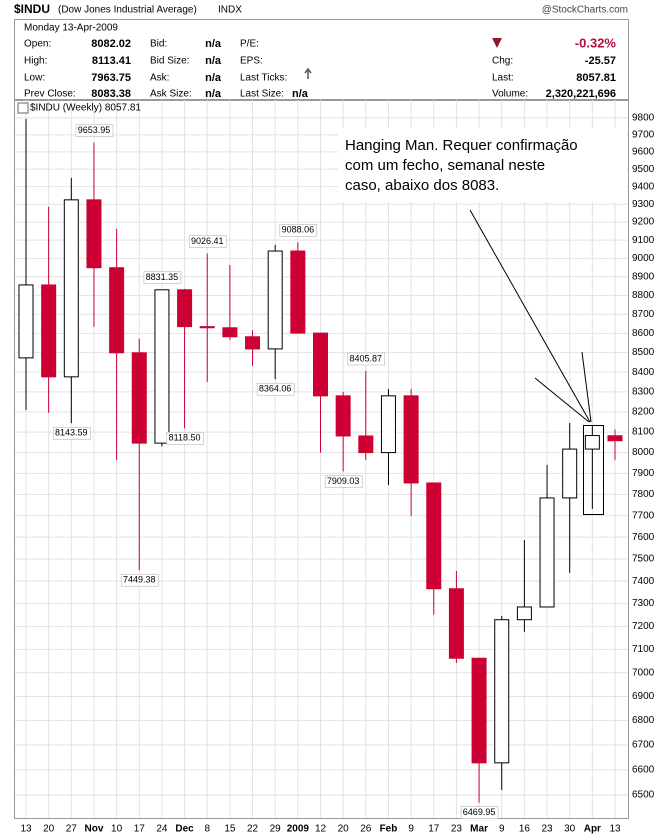 This screenshot has width=670, height=838. I want to click on field-label: Low:, so click(34, 78).